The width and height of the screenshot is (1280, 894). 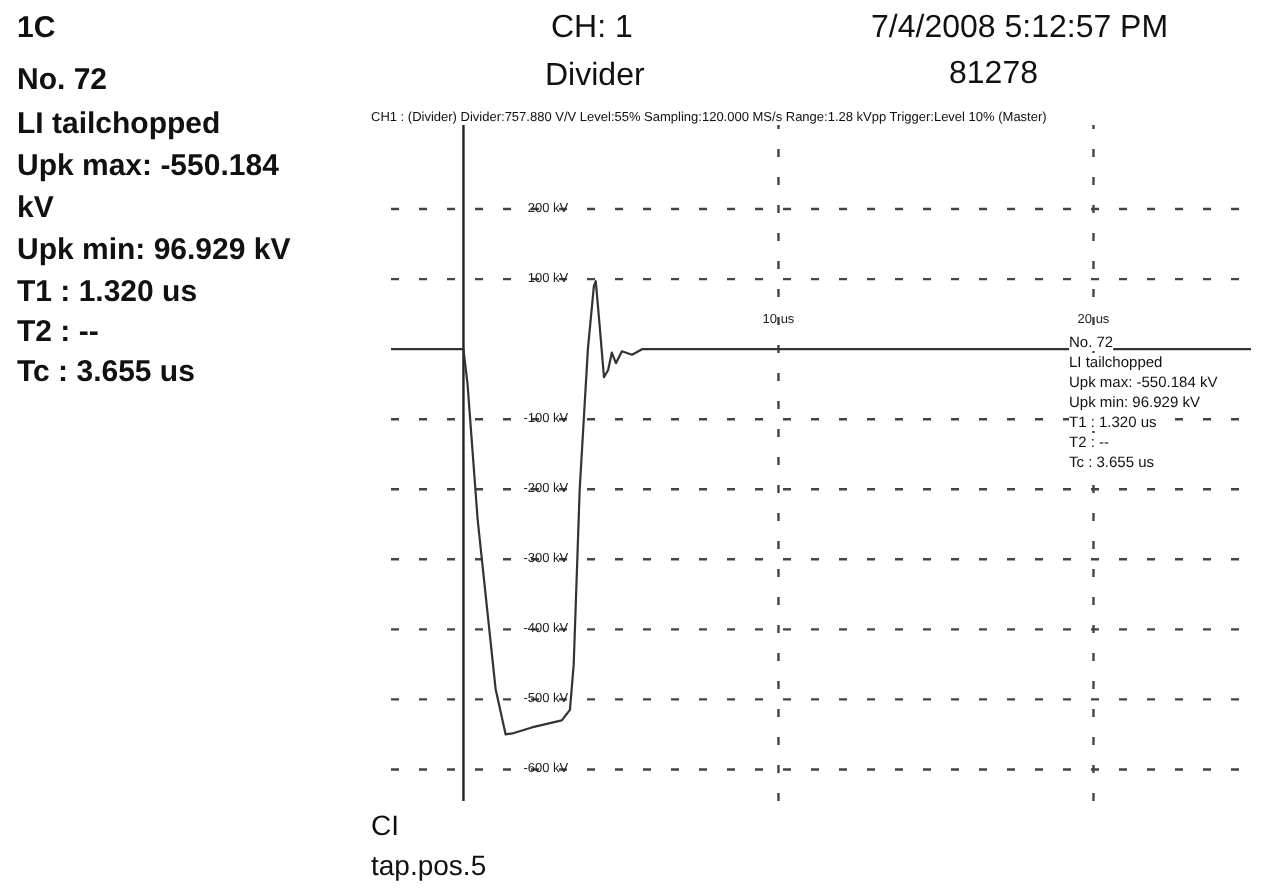 I want to click on text: CH: 1, so click(x=592, y=28).